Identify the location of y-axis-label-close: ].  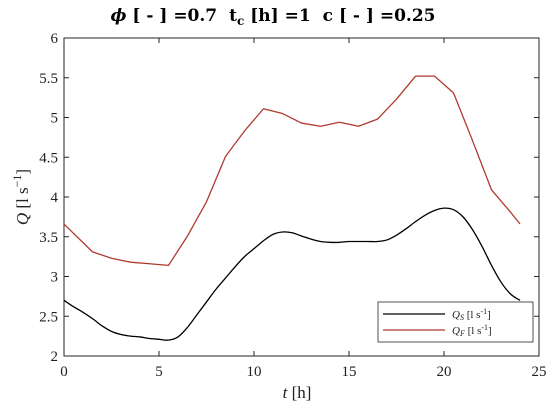
(22, 172).